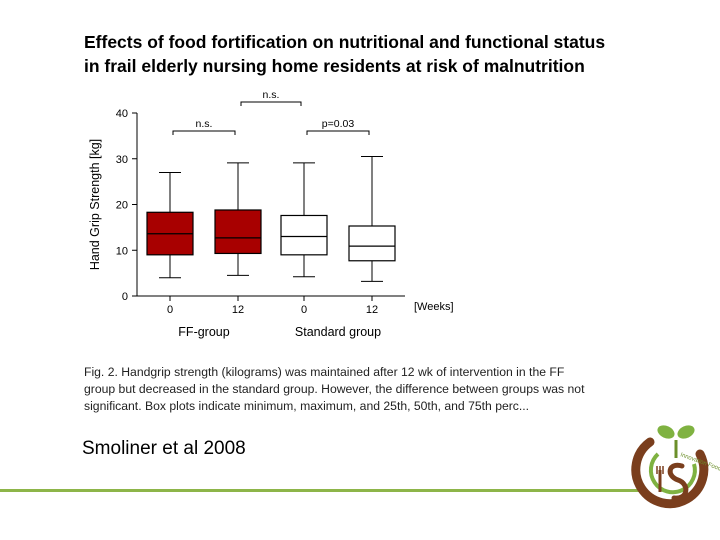 The height and width of the screenshot is (540, 720). What do you see at coordinates (122, 114) in the screenshot?
I see `y-tick-label: 40` at bounding box center [122, 114].